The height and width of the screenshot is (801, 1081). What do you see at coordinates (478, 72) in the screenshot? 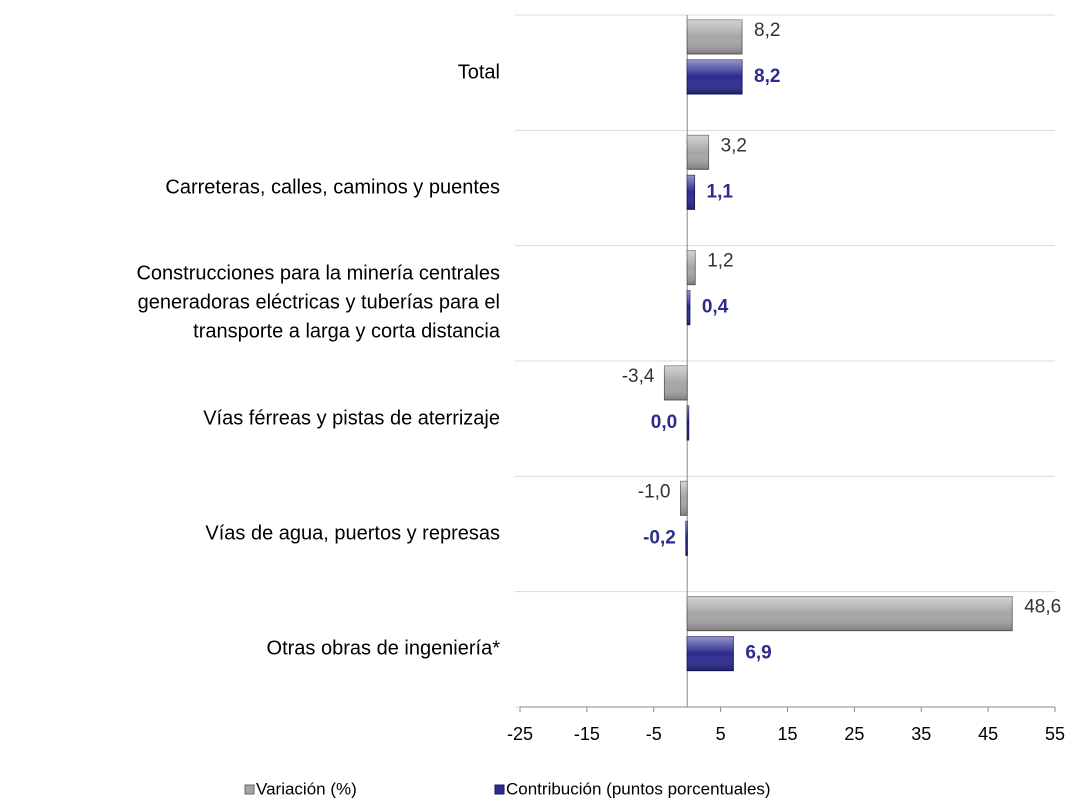
I see `category-label: Total` at bounding box center [478, 72].